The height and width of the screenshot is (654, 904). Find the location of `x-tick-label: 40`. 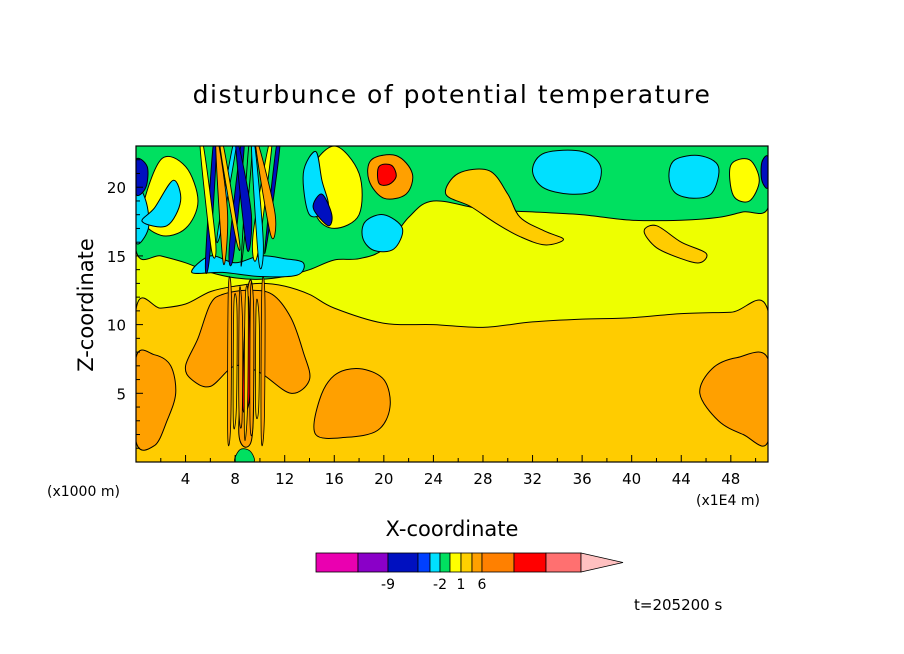

x-tick-label: 40 is located at coordinates (631, 479).